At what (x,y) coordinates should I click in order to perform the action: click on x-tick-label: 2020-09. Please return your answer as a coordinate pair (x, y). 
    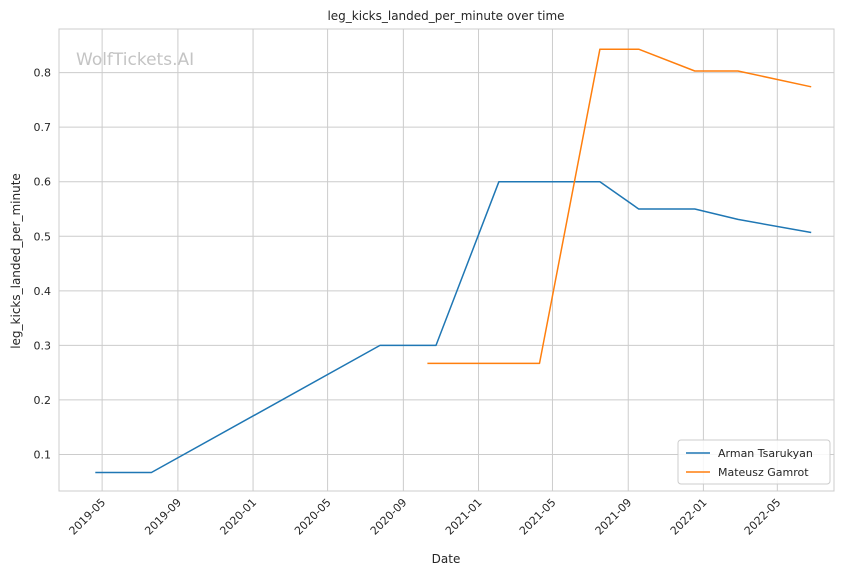
    Looking at the image, I should click on (389, 517).